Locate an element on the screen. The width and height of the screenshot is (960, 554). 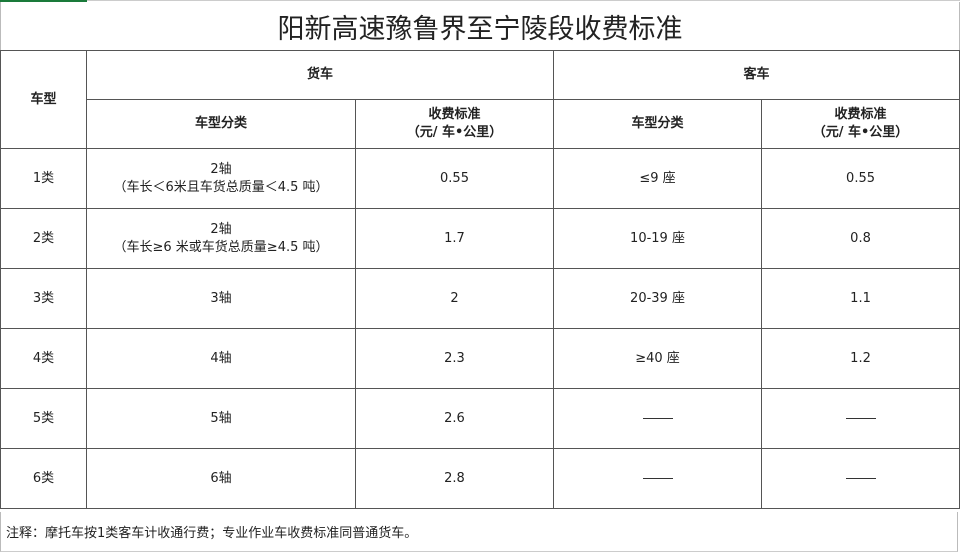
truck-class-cell: 3轴 is located at coordinates (221, 298).